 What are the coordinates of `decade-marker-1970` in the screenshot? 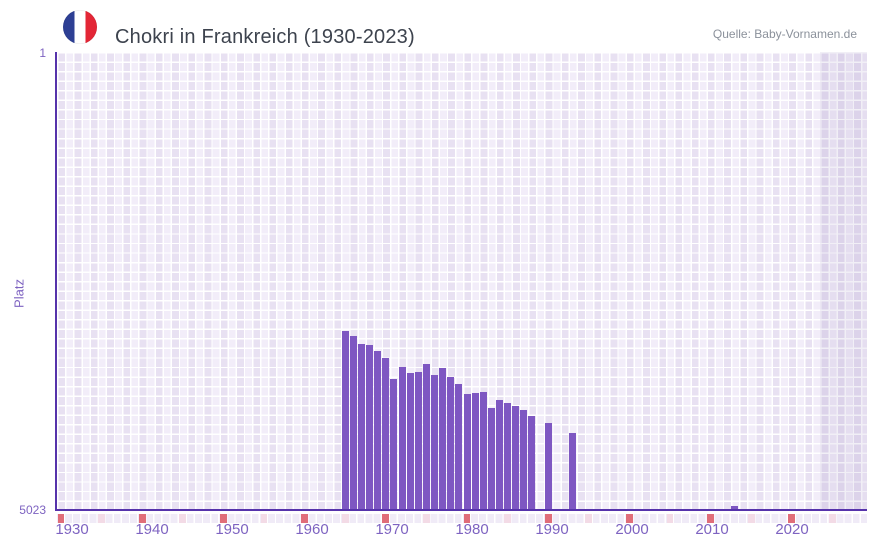 It's located at (386, 518).